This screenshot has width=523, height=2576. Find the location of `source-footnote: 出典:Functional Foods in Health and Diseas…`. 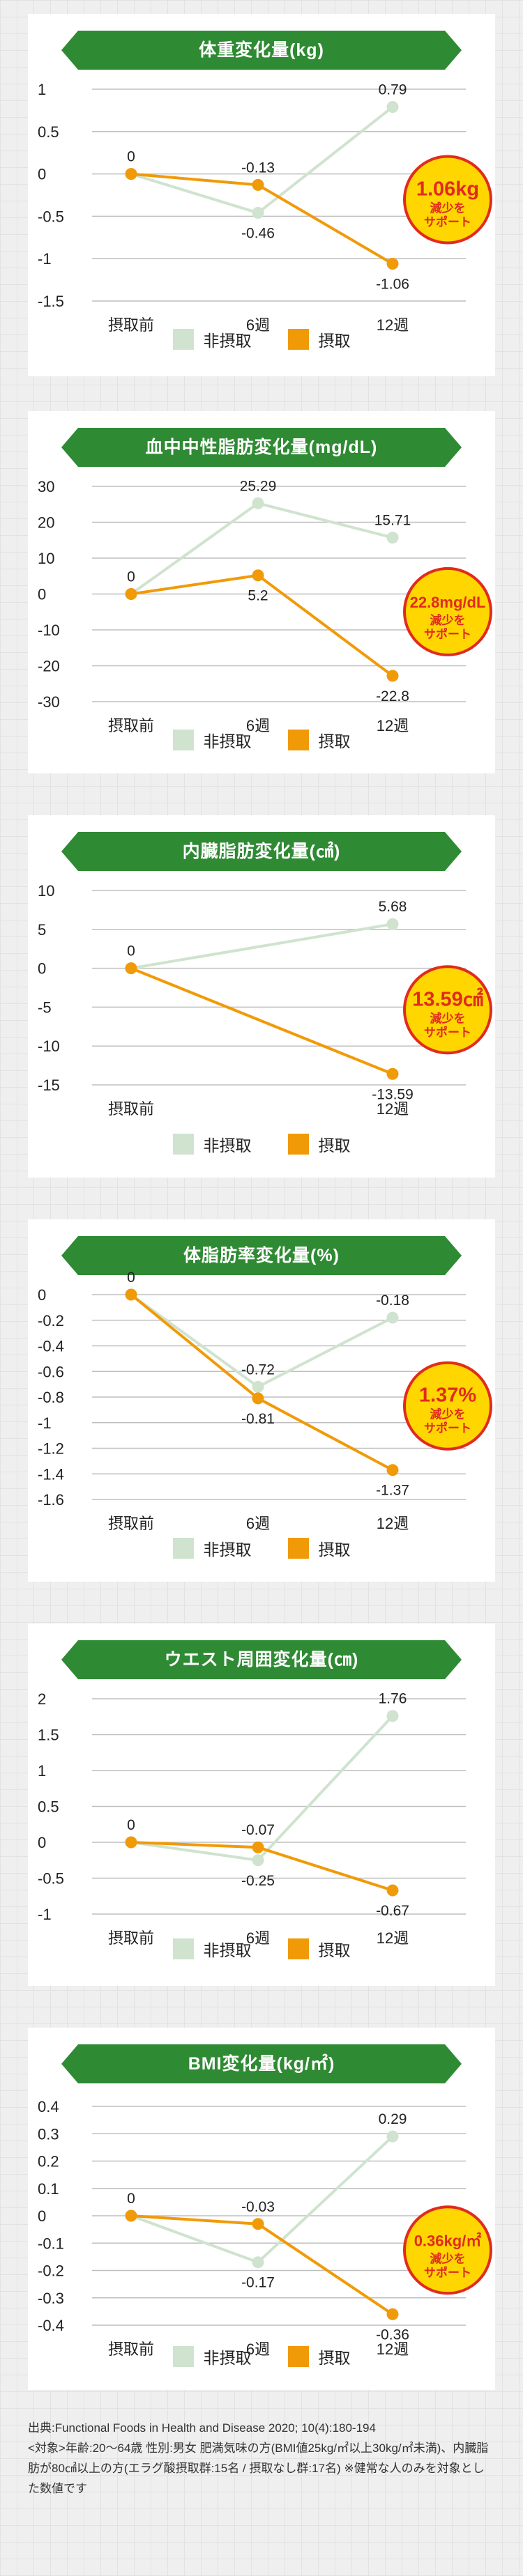

source-footnote: 出典:Functional Foods in Health and Diseas… is located at coordinates (261, 2458).